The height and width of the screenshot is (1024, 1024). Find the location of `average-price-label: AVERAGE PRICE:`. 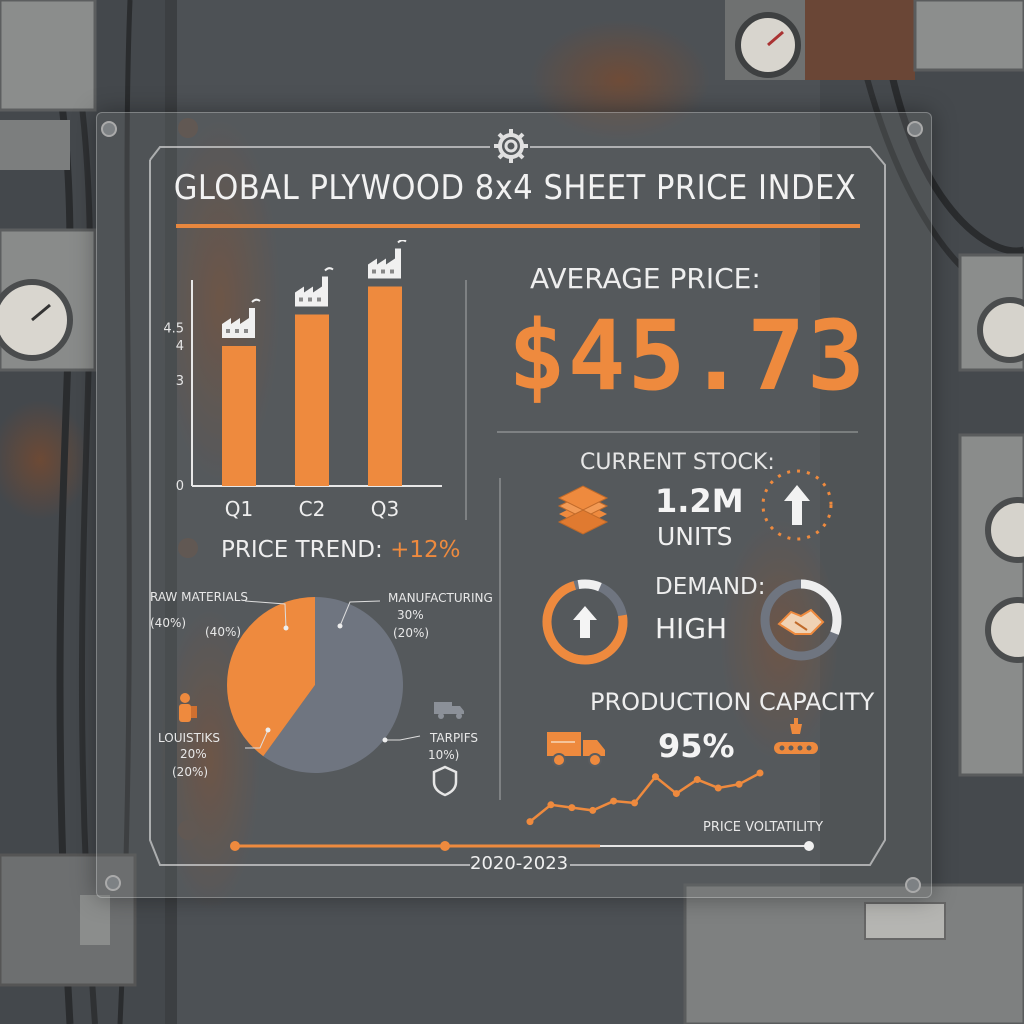

average-price-label: AVERAGE PRICE: is located at coordinates (645, 278).